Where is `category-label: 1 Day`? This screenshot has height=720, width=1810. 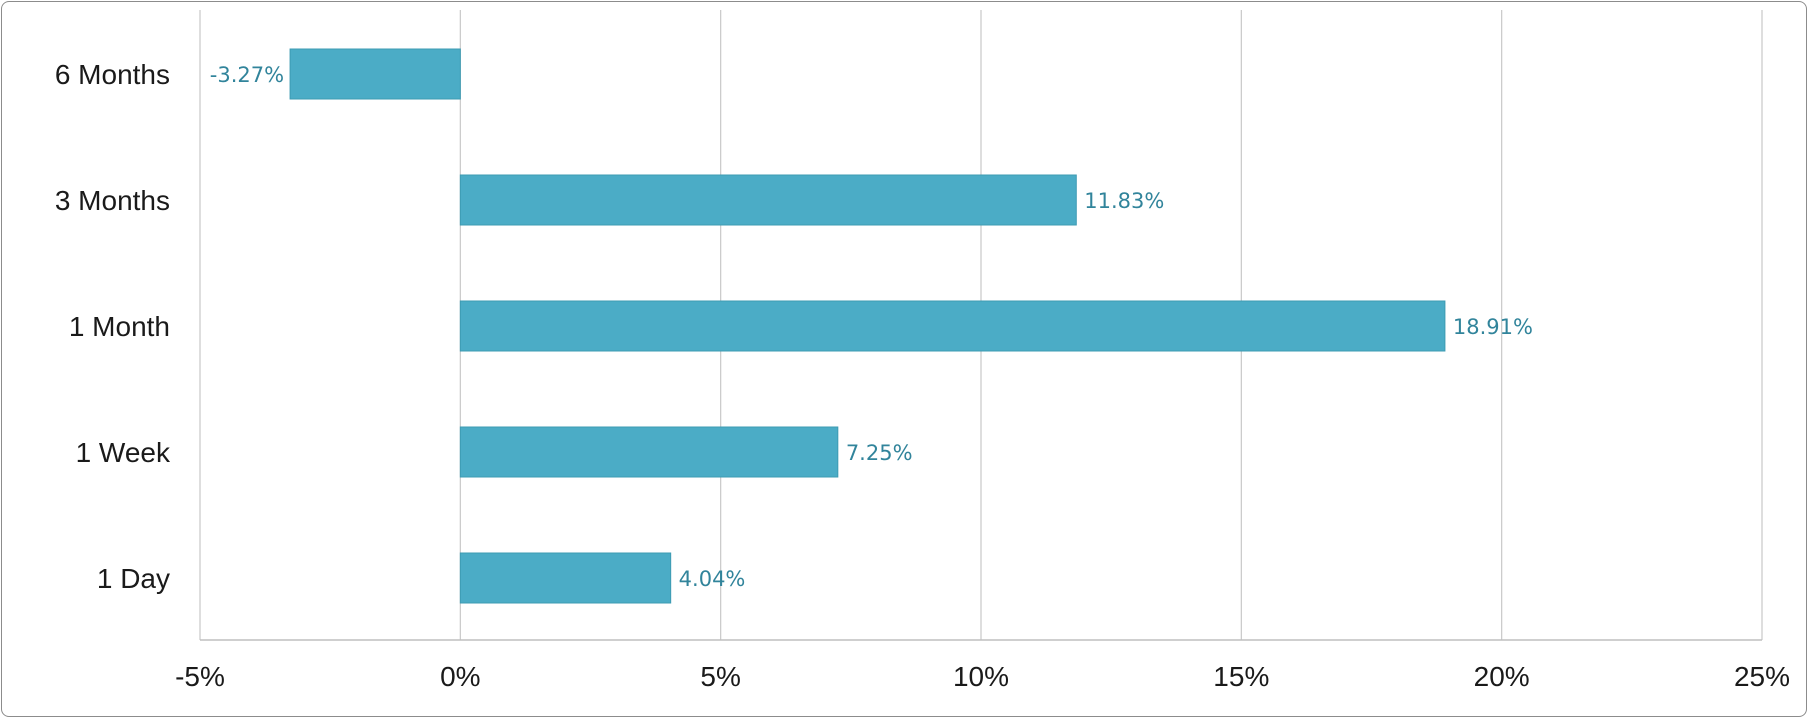 category-label: 1 Day is located at coordinates (133, 578).